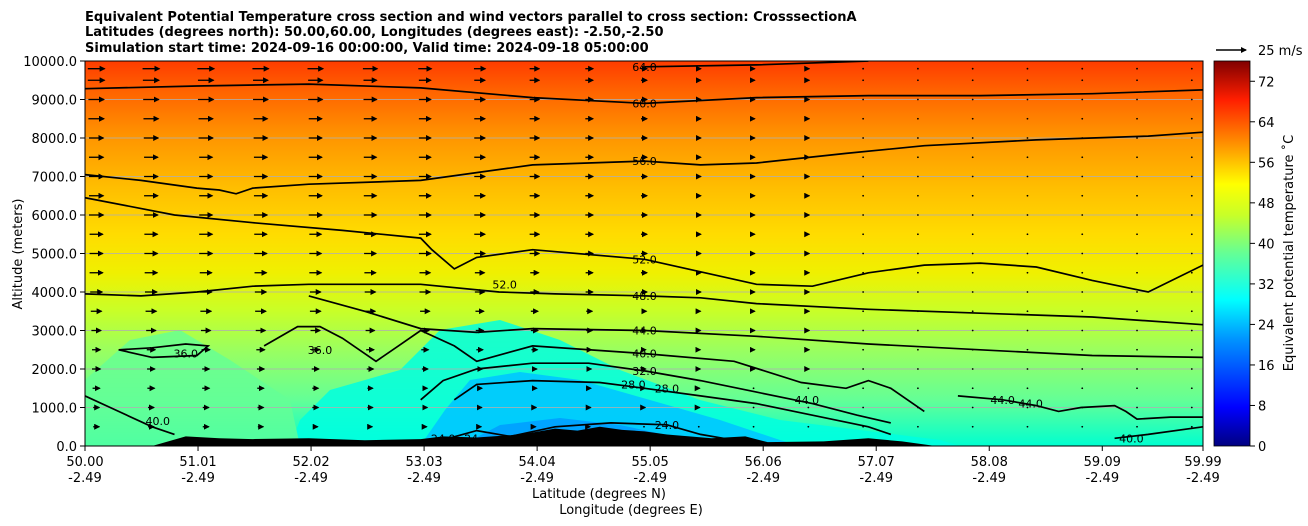  What do you see at coordinates (66, 447) in the screenshot?
I see `y-tick-label: 0.0` at bounding box center [66, 447].